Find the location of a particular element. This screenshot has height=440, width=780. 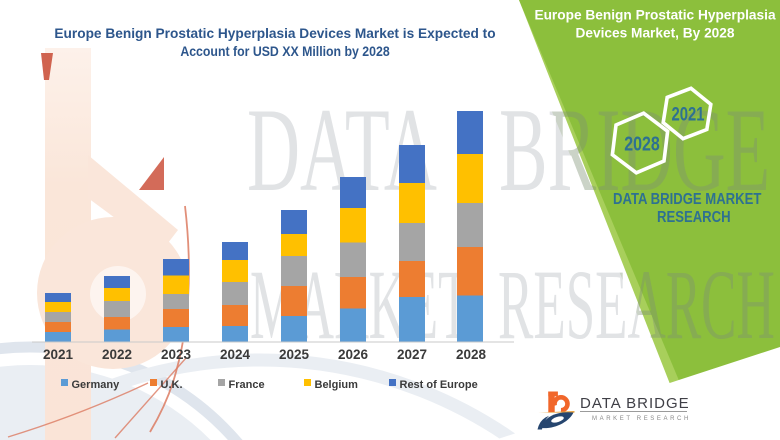

svg-text:Europe Benign Prostatic Hyperp: Europe Benign Prostatic Hyperplasia is located at coordinates (655, 15).